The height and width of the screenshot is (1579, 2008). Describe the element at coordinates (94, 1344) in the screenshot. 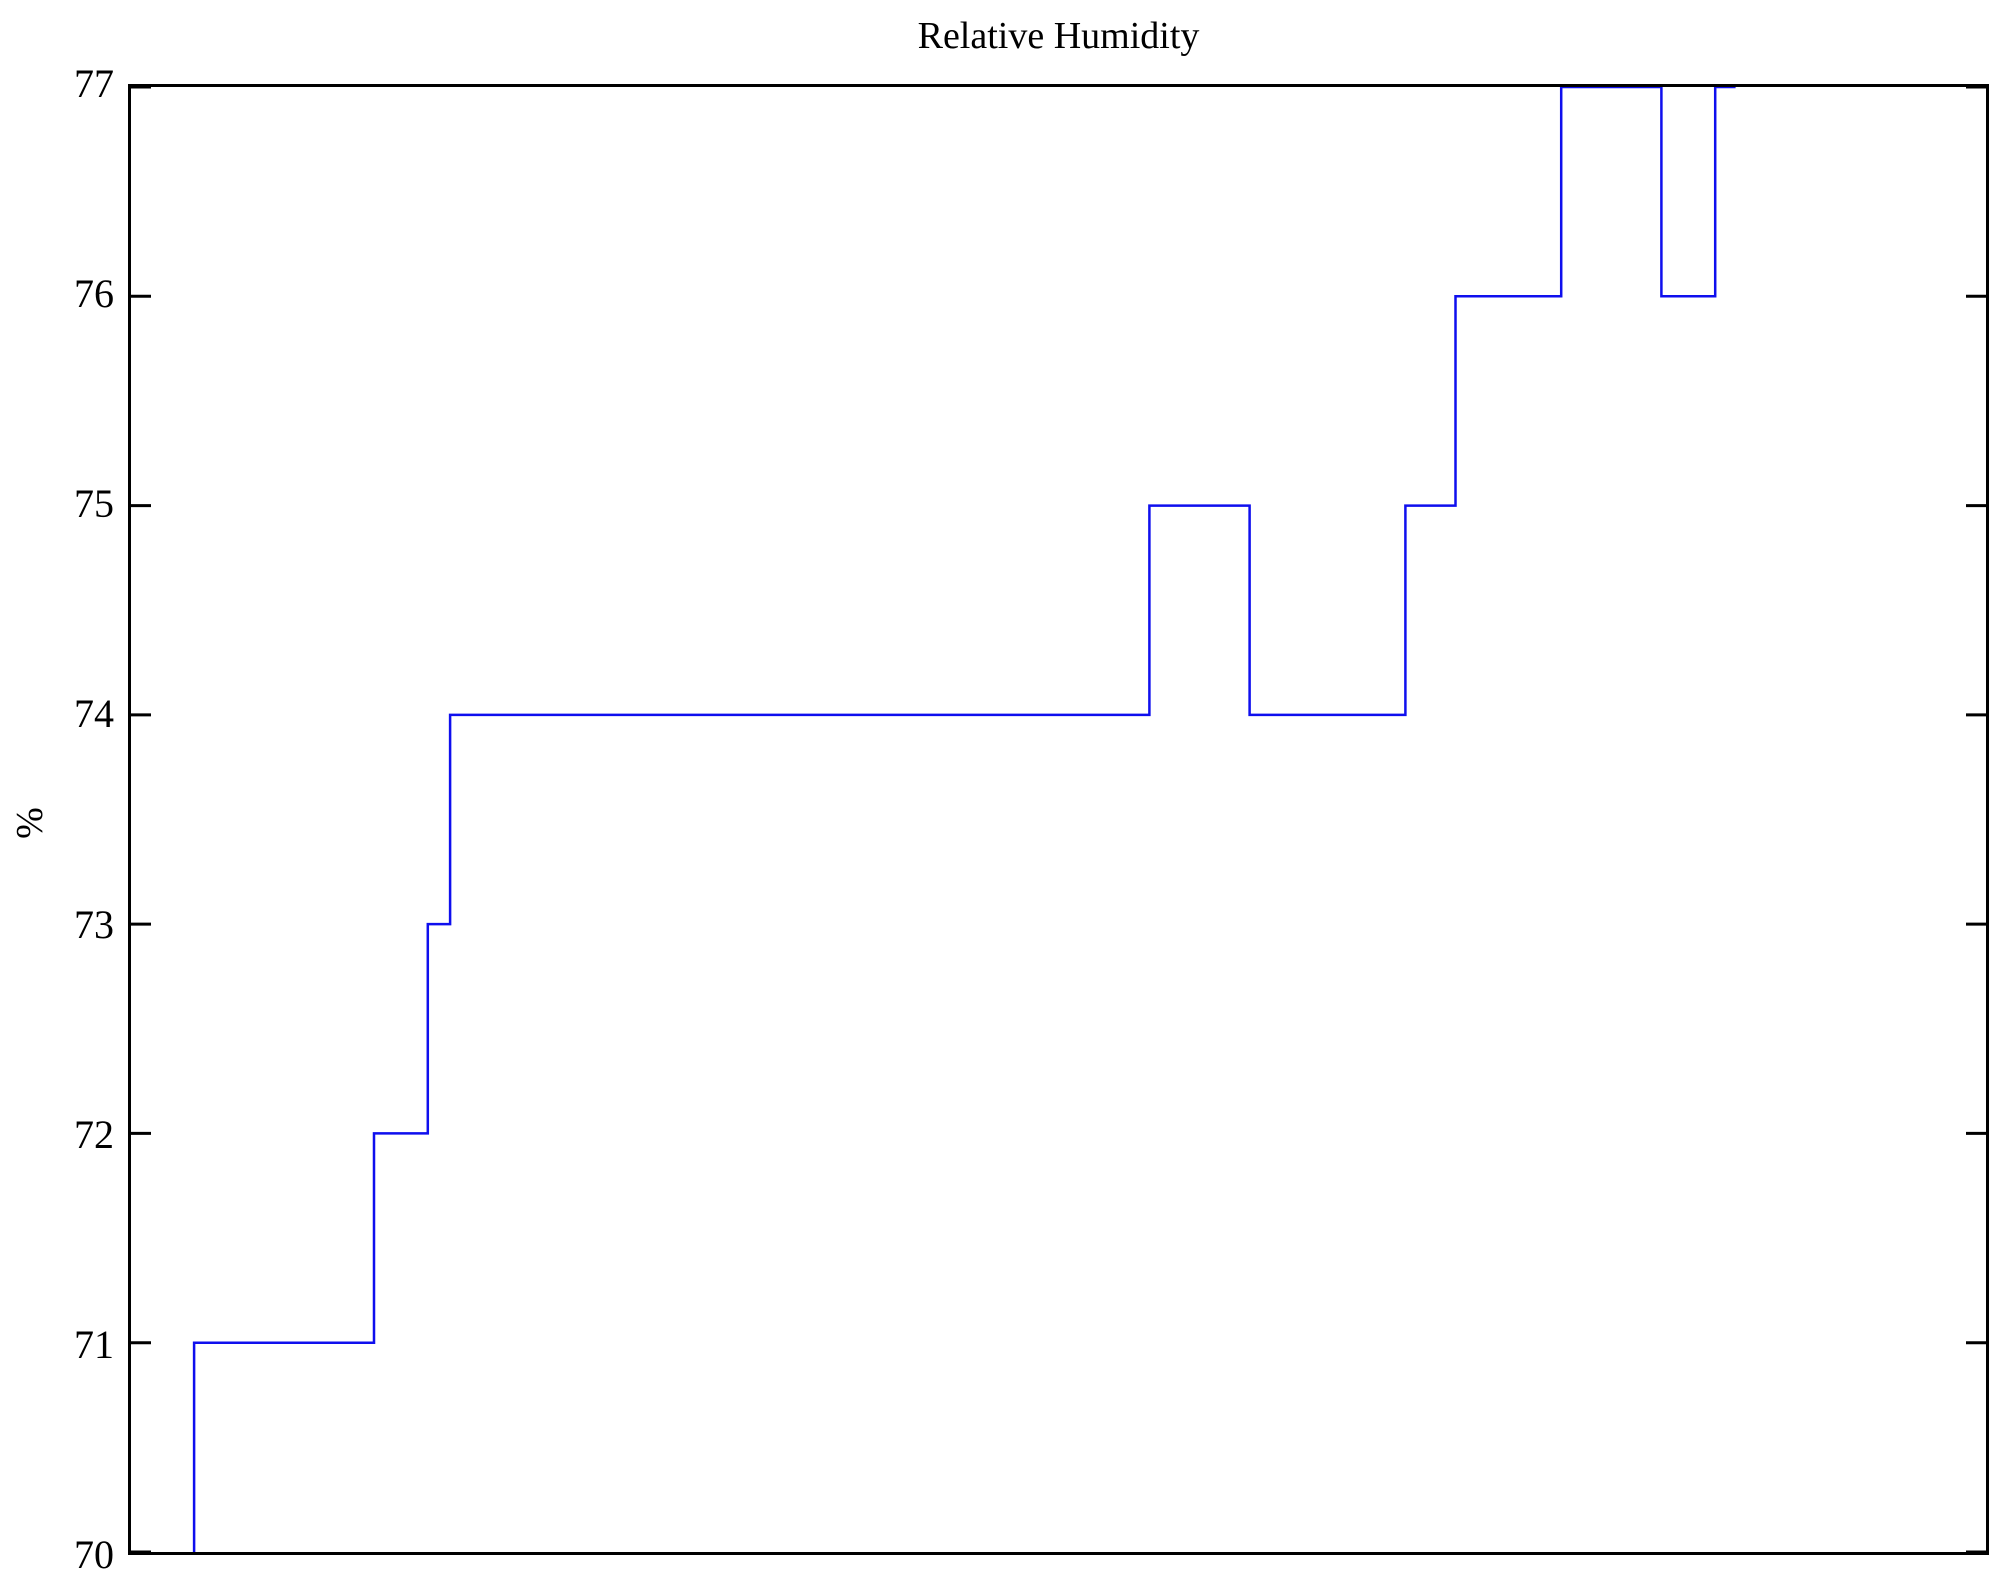

I see `y-tick-label: 71` at that location.